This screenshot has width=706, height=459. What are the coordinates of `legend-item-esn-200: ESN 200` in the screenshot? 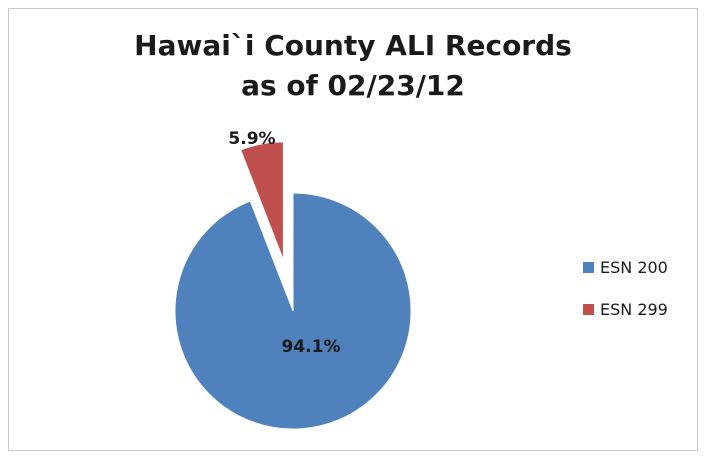 It's located at (625, 267).